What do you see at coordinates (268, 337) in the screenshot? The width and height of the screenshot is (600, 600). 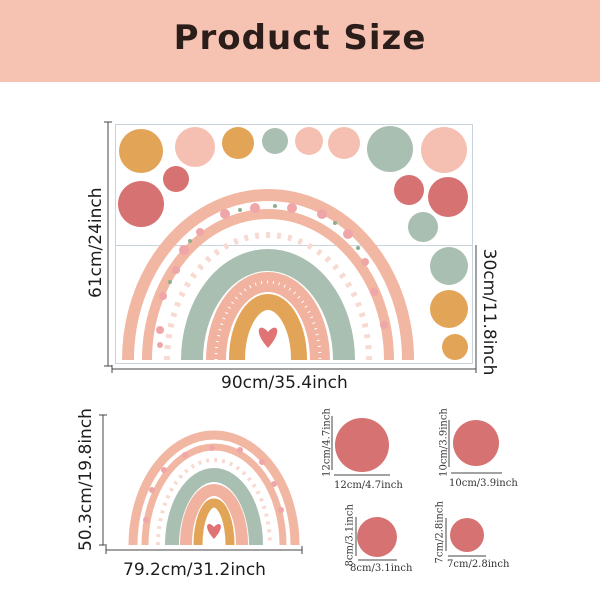 I see `heart-icon` at bounding box center [268, 337].